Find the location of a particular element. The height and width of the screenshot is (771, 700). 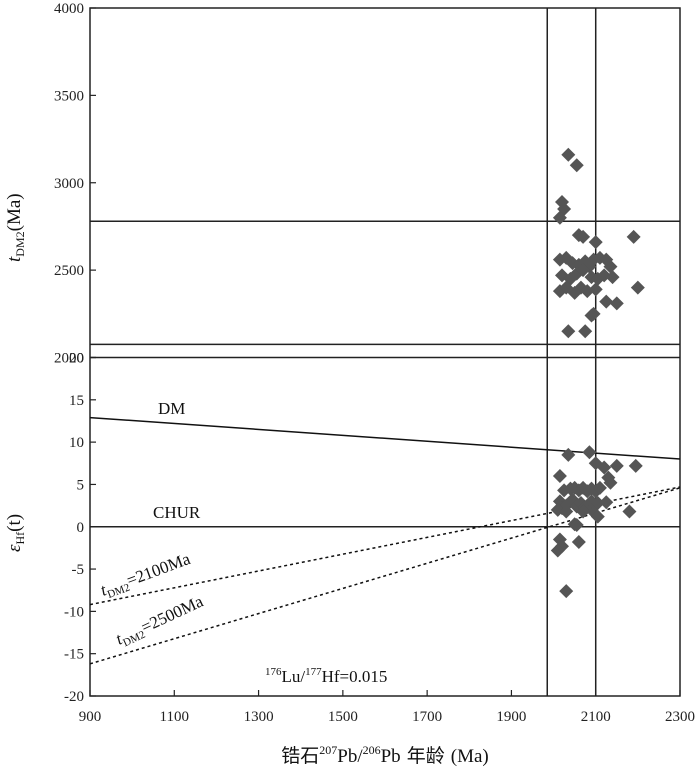

t2100-label: tDM2=2100Ma is located at coordinates (146, 576).